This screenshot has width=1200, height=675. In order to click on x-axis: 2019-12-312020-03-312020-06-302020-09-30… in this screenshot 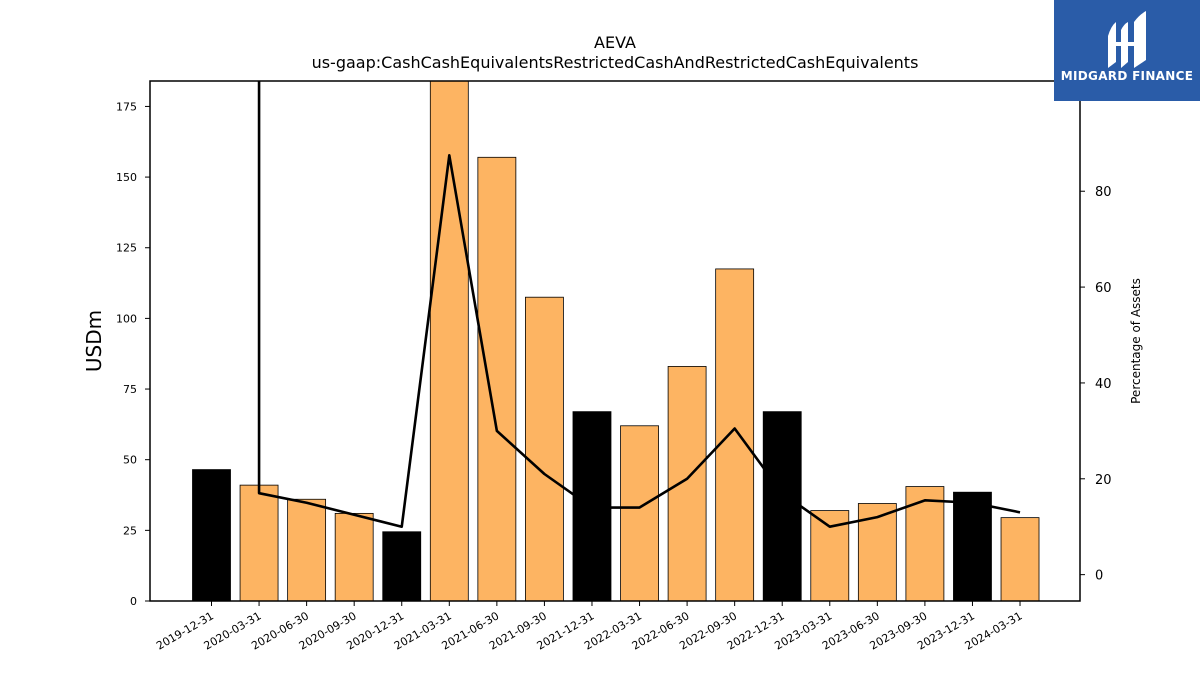, I will do `click(589, 627)`.